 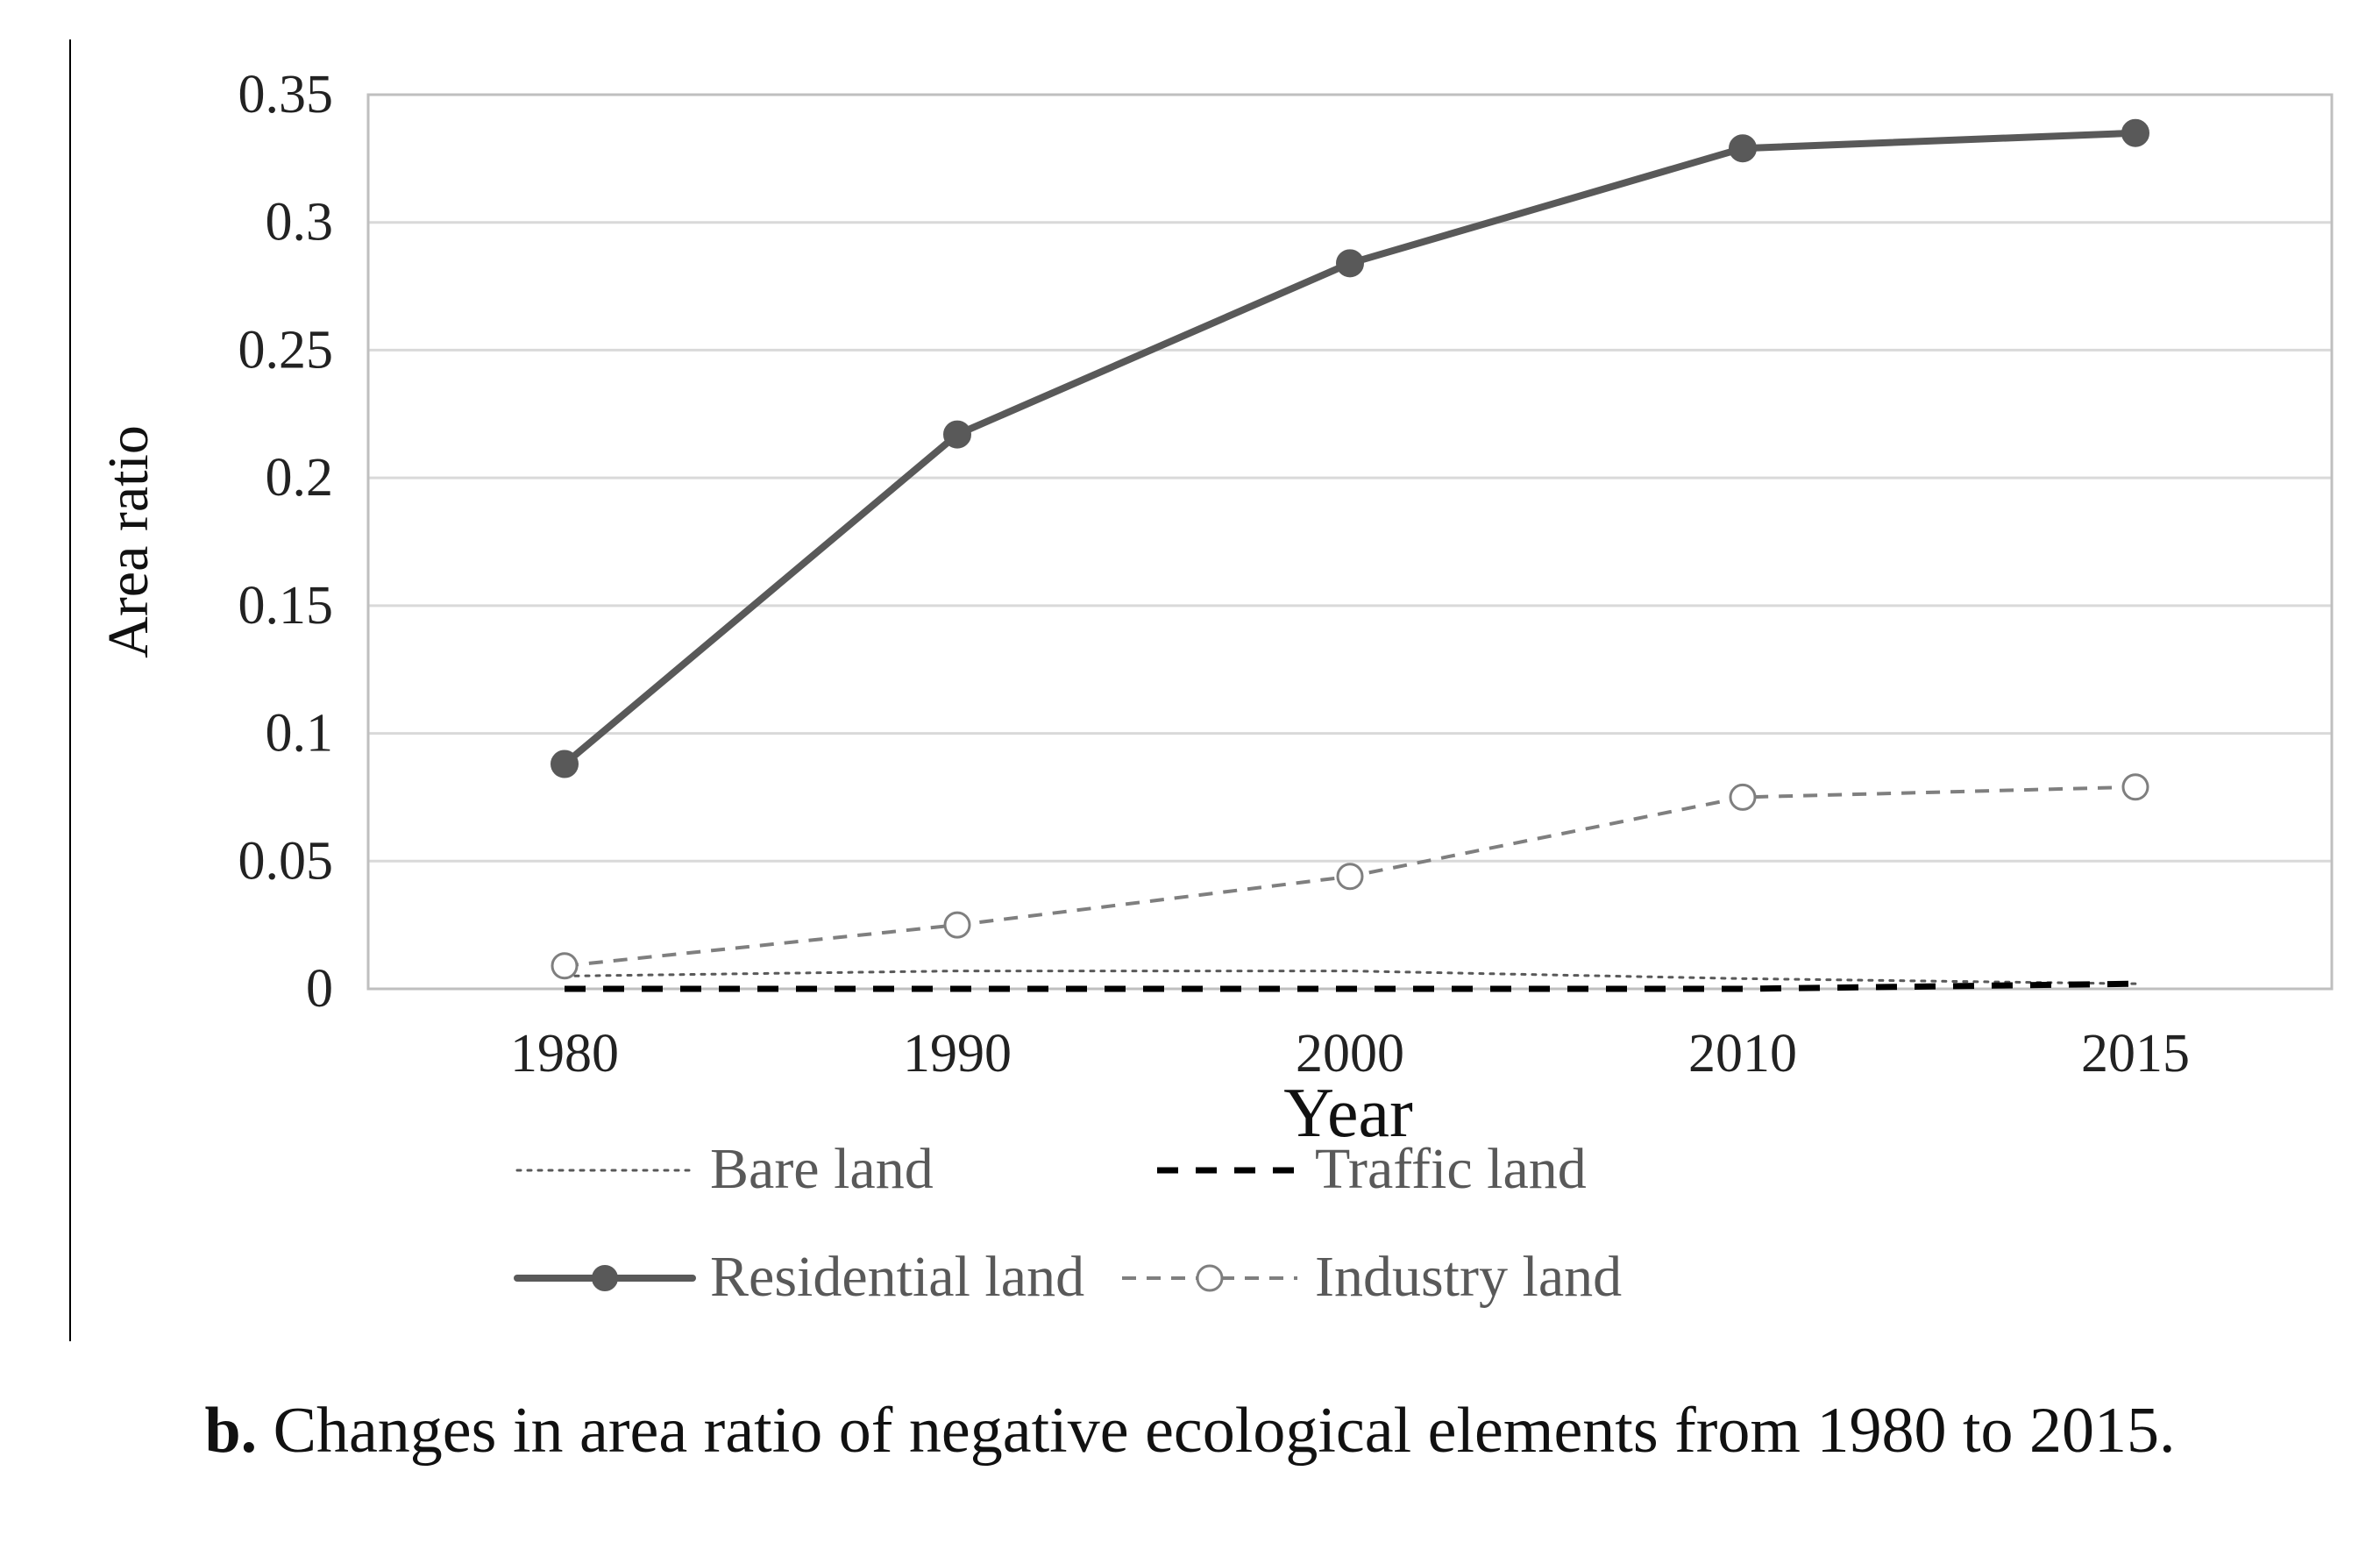 What do you see at coordinates (300, 734) in the screenshot?
I see `y-tick-label: 0.1` at bounding box center [300, 734].